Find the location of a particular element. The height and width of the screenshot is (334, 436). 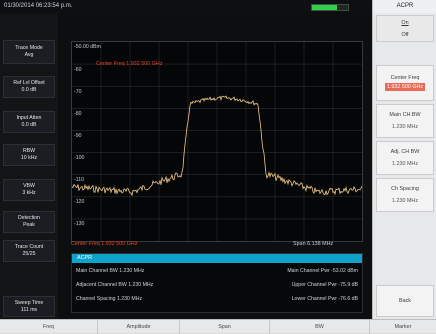

adjacent-channel-bw: Adjacent Channel BW 1.230 MHz is located at coordinates (115, 285).